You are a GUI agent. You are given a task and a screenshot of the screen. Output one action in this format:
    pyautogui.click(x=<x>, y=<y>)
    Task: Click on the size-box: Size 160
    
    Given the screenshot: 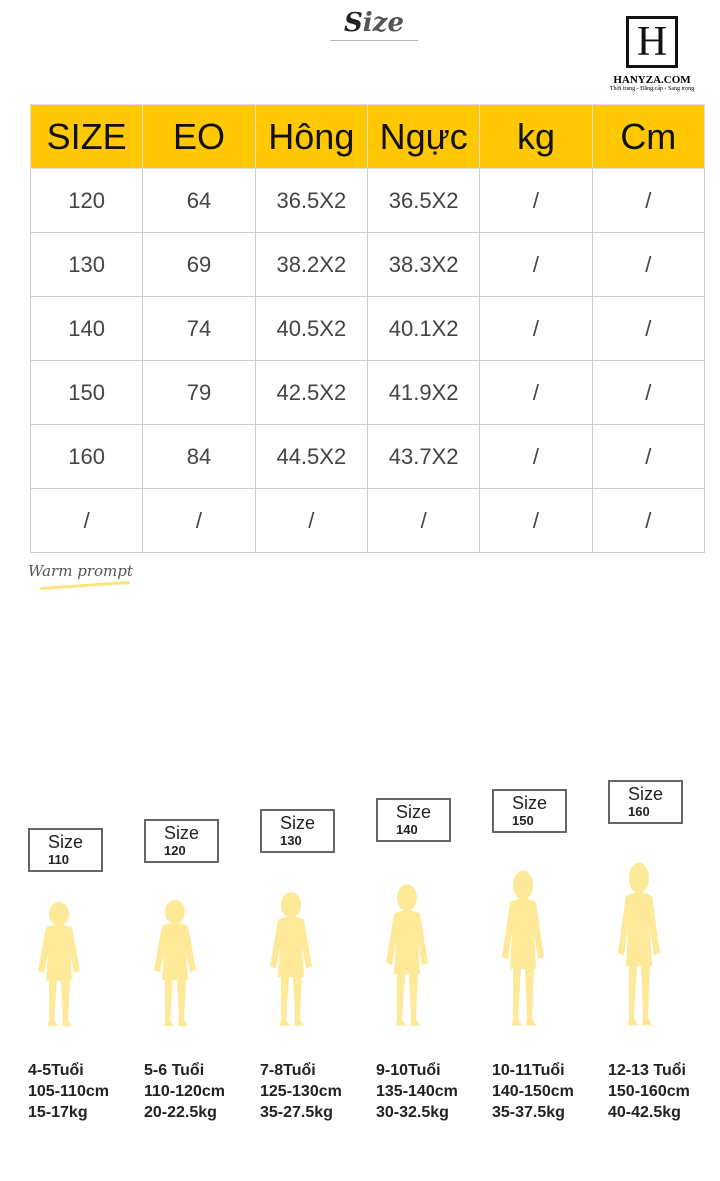 What is the action you would take?
    pyautogui.click(x=645, y=802)
    